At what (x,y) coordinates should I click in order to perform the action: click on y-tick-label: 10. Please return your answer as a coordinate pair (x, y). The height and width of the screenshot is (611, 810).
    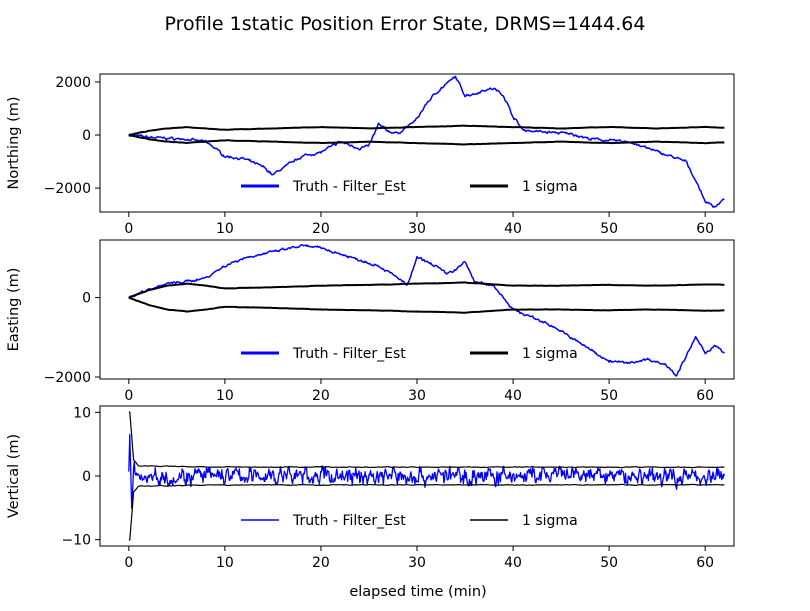
    Looking at the image, I should click on (82, 413).